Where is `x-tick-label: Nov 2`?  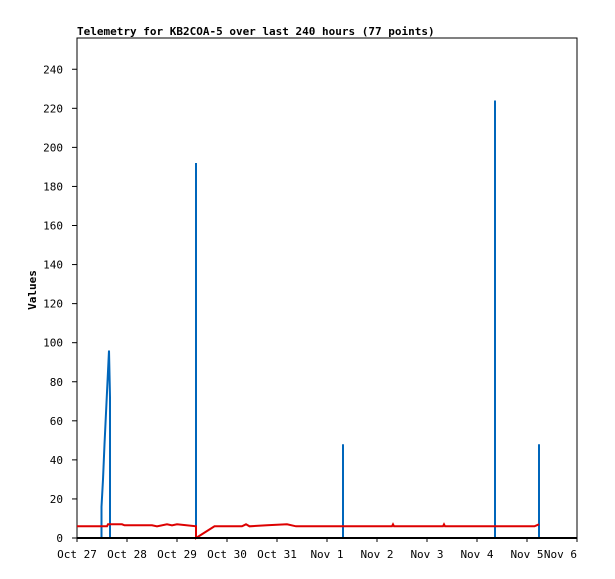 x-tick-label: Nov 2 is located at coordinates (376, 554).